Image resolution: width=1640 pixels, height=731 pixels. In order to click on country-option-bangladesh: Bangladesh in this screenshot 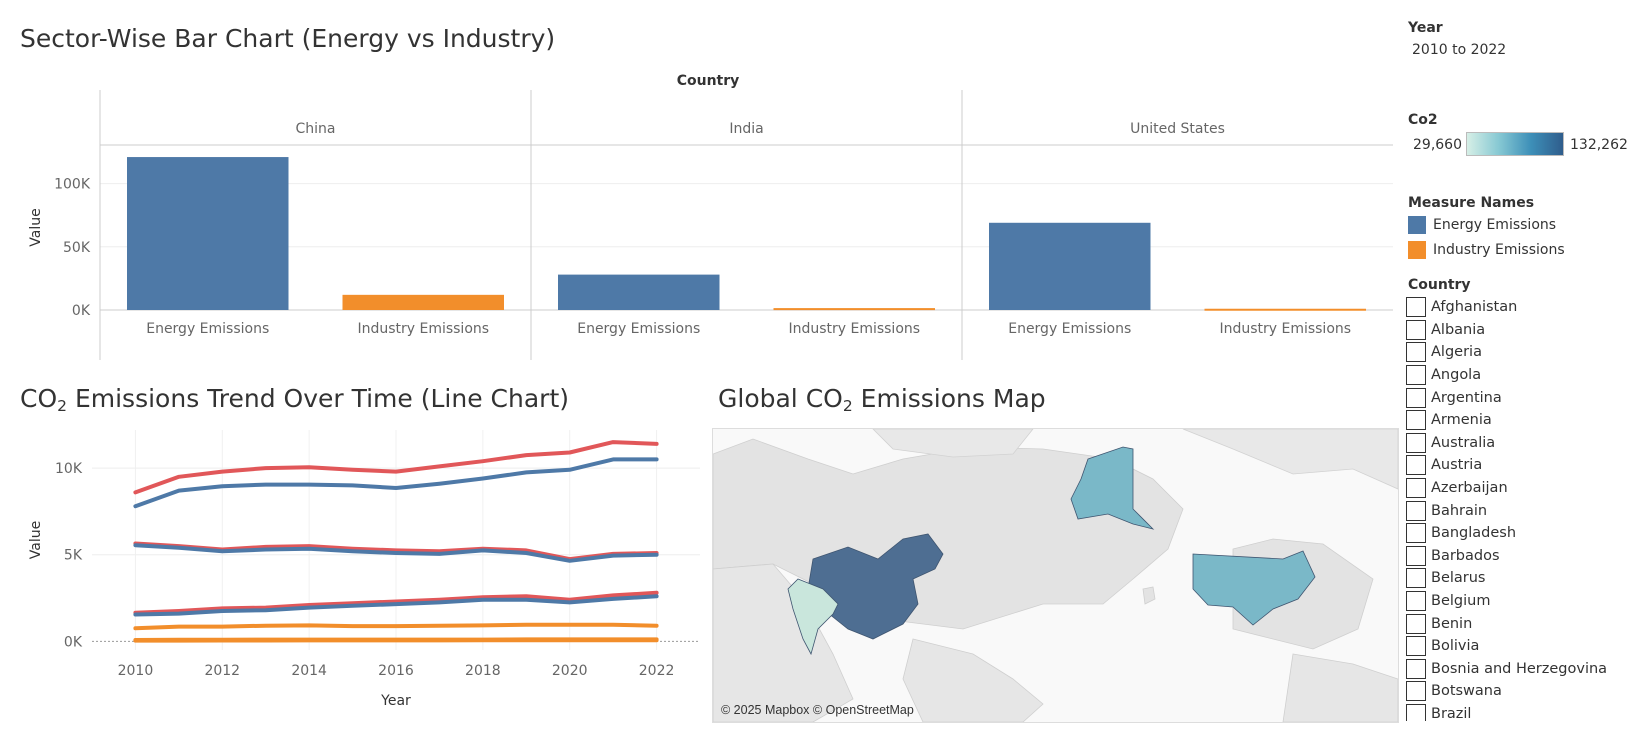, I will do `click(1523, 533)`.